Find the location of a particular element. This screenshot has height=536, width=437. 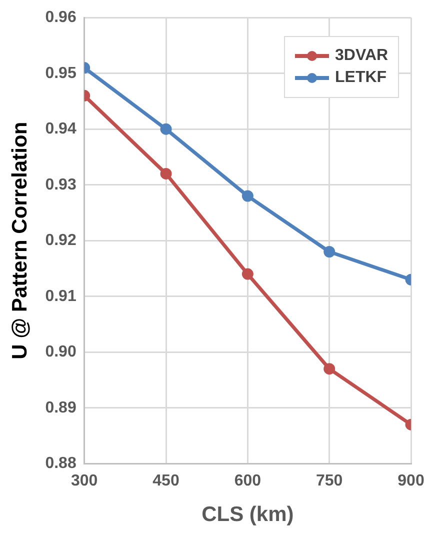

y-tick-label: 0.91 is located at coordinates (60, 296).